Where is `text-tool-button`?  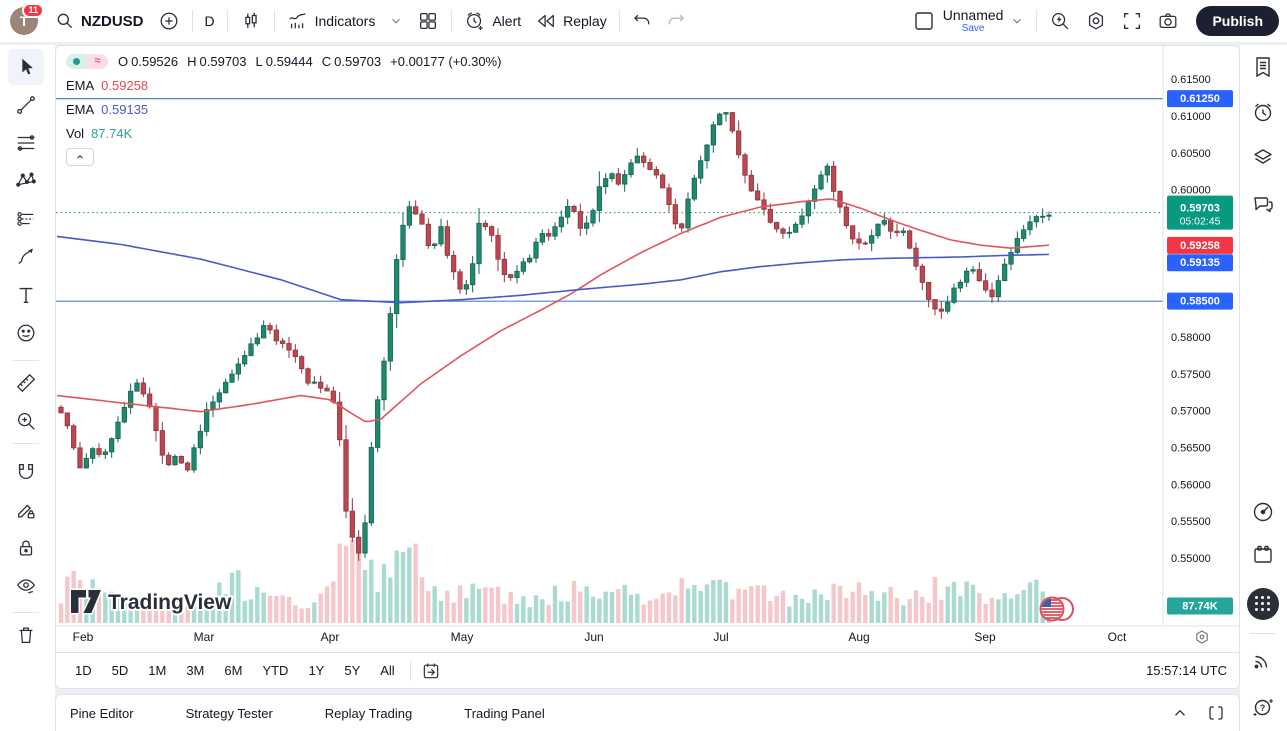
text-tool-button is located at coordinates (26, 295).